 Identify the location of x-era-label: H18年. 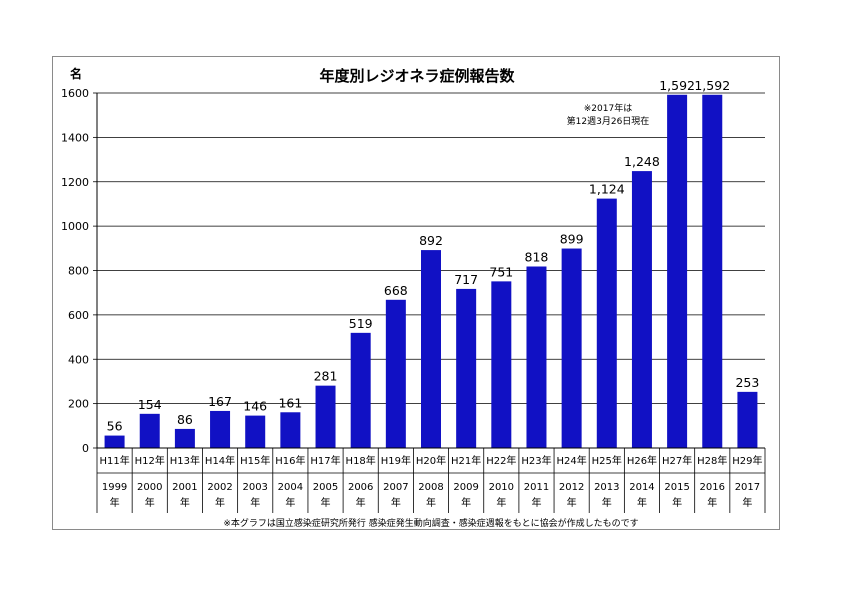
(361, 460).